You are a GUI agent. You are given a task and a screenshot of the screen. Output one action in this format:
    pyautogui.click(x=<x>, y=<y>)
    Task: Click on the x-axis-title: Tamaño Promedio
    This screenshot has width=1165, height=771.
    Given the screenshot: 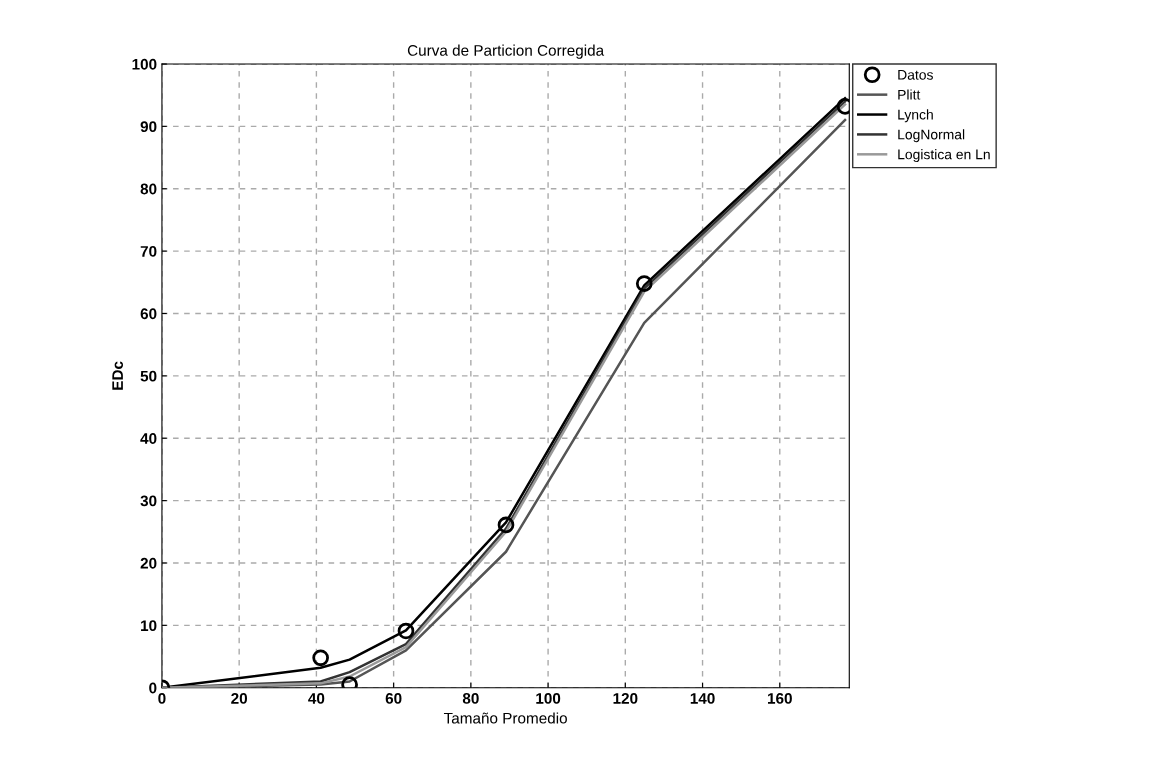 What is the action you would take?
    pyautogui.click(x=505, y=718)
    